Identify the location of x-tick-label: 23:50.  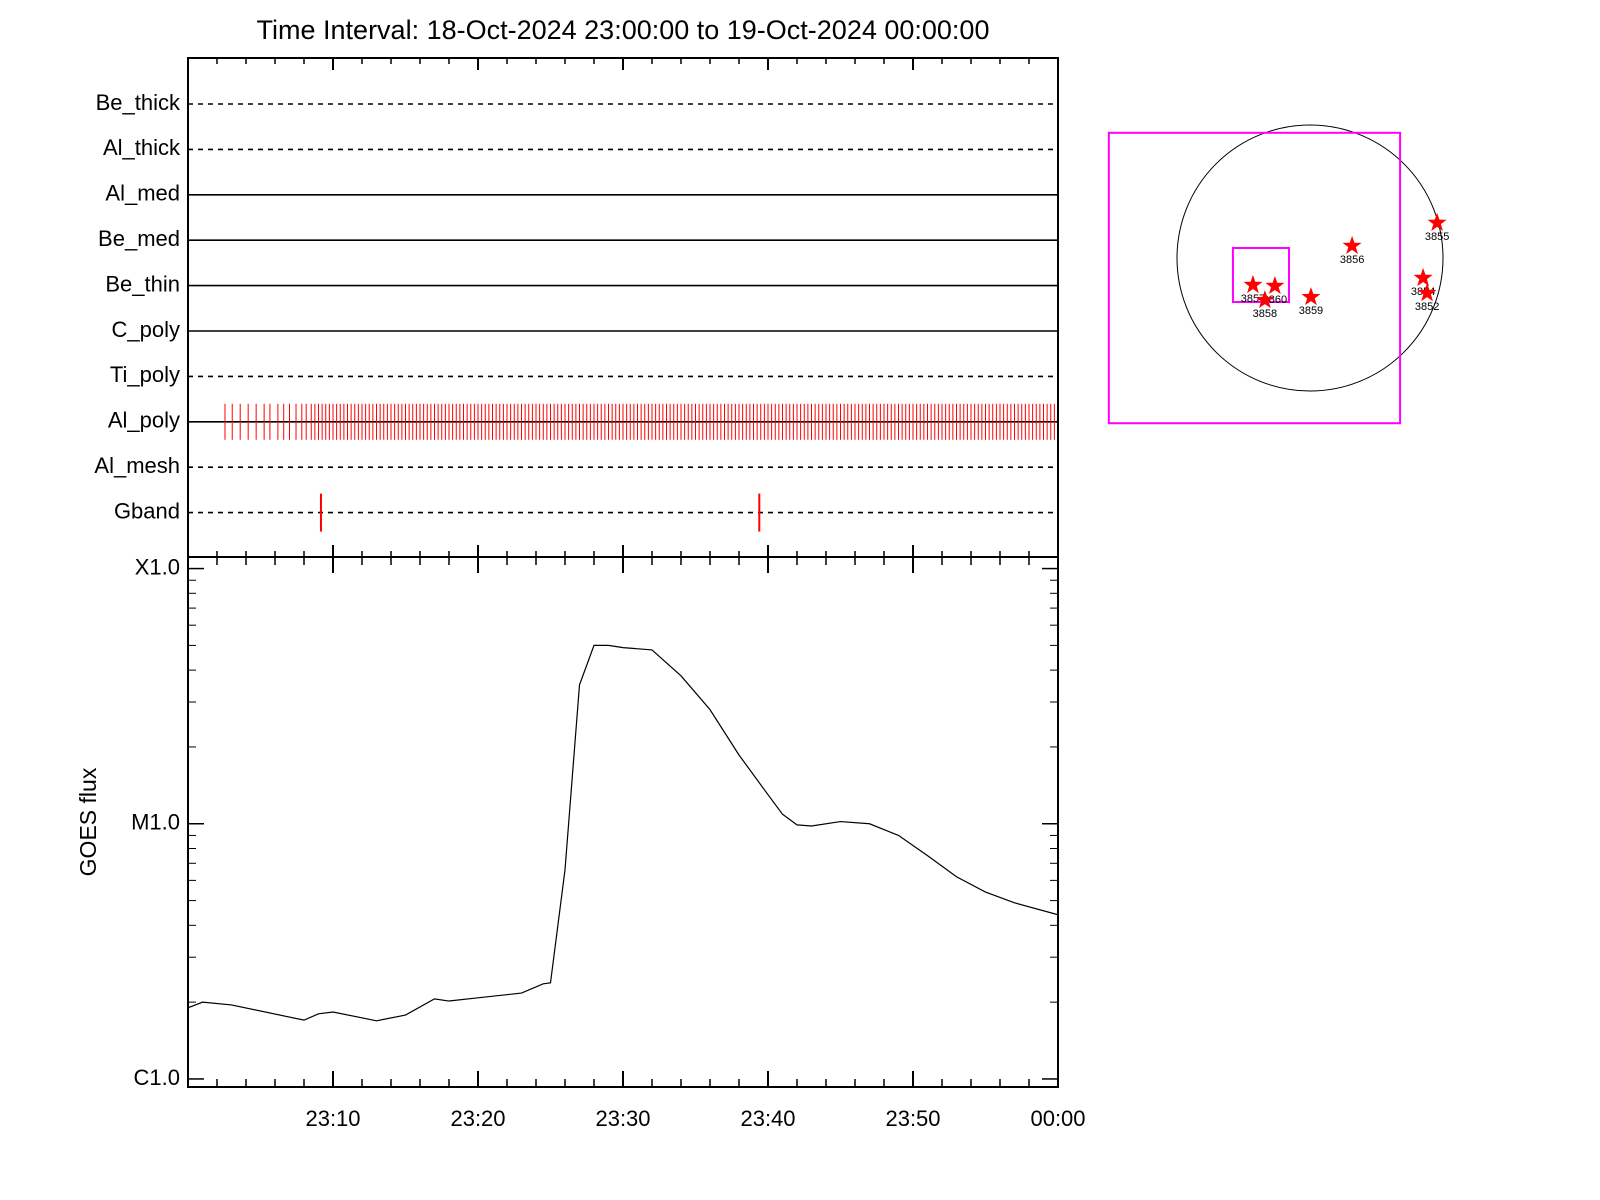
(912, 1118).